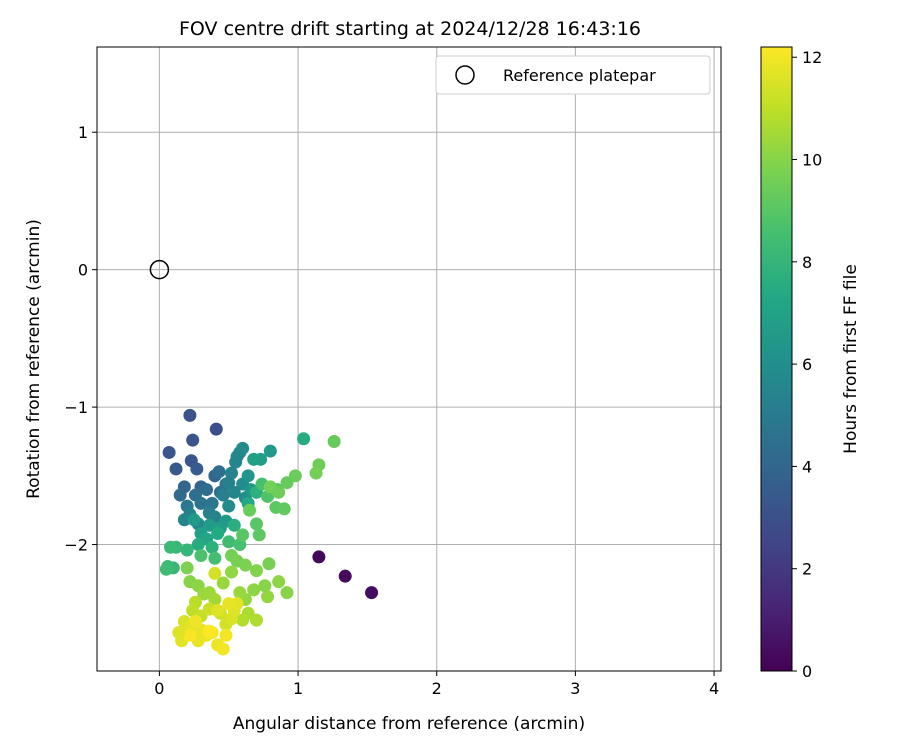  I want to click on legend: Reference platepar, so click(573, 75).